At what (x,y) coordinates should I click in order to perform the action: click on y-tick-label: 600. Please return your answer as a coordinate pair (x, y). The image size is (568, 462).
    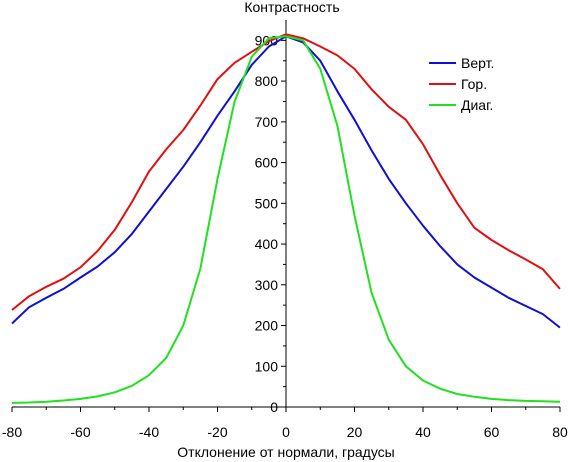
    Looking at the image, I should click on (267, 163).